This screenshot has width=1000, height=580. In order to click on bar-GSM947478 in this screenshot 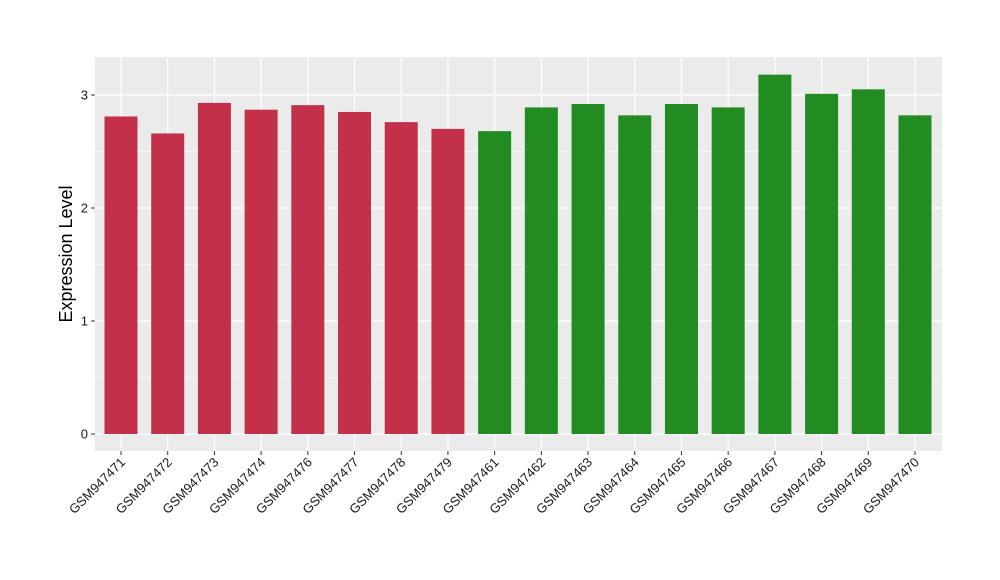, I will do `click(401, 278)`.